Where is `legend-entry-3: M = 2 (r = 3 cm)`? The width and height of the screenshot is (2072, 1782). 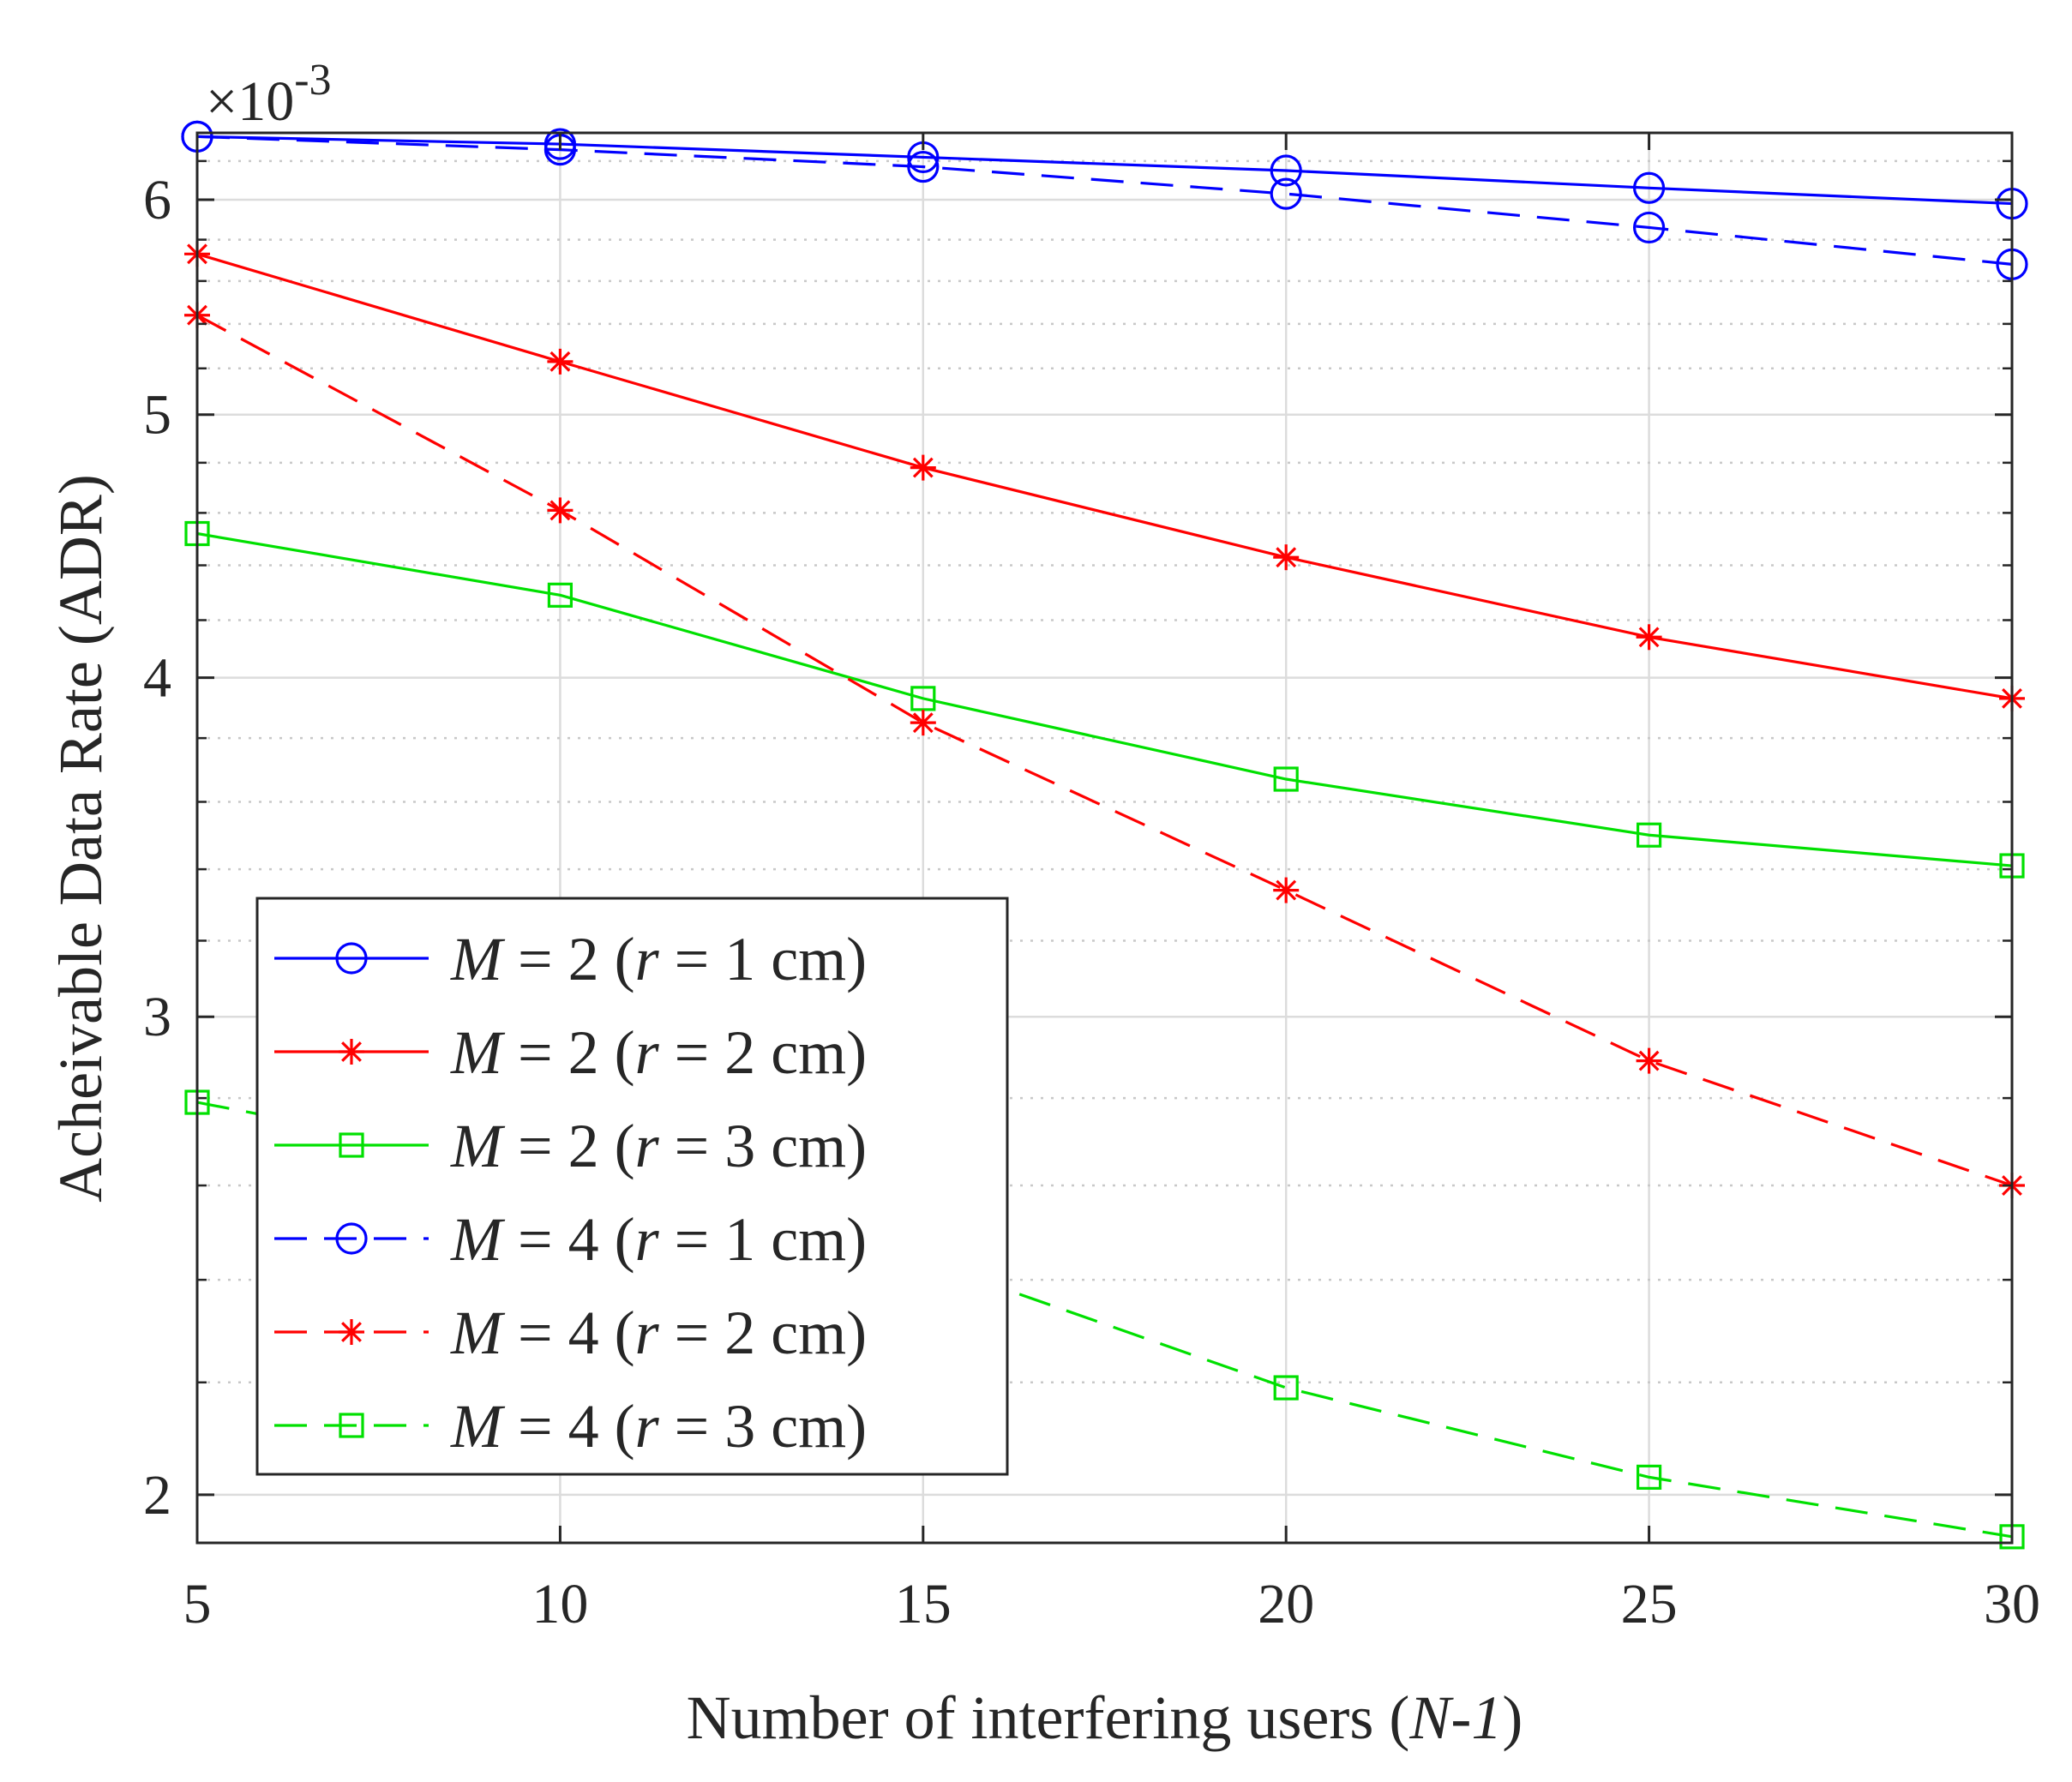 legend-entry-3: M = 2 (r = 3 cm) is located at coordinates (570, 1146).